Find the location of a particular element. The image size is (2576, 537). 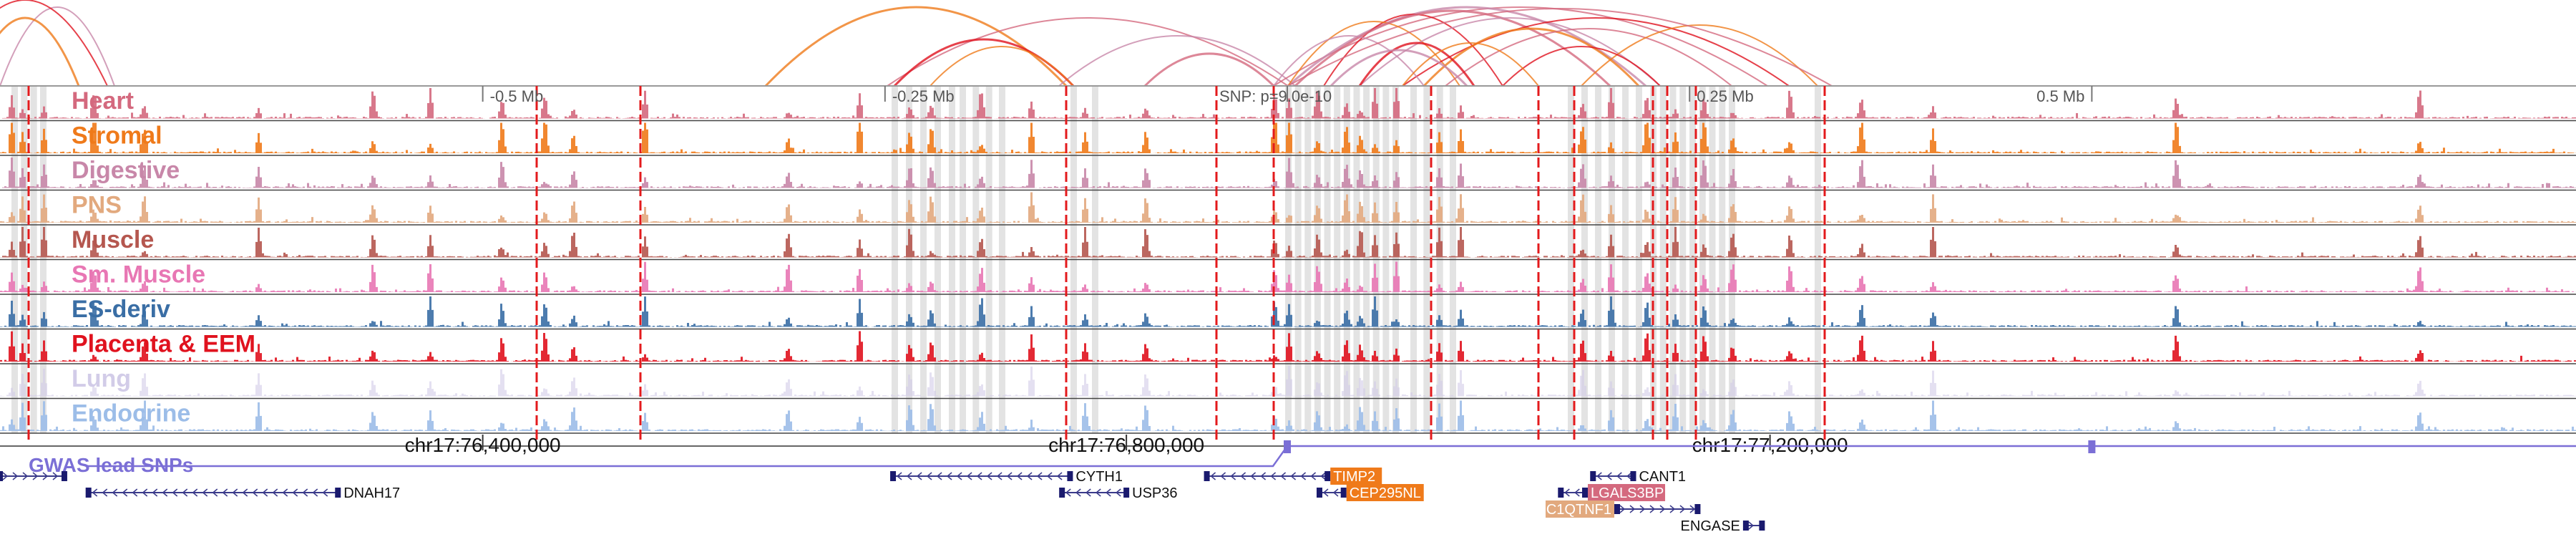

track-label: PNS is located at coordinates (97, 205).